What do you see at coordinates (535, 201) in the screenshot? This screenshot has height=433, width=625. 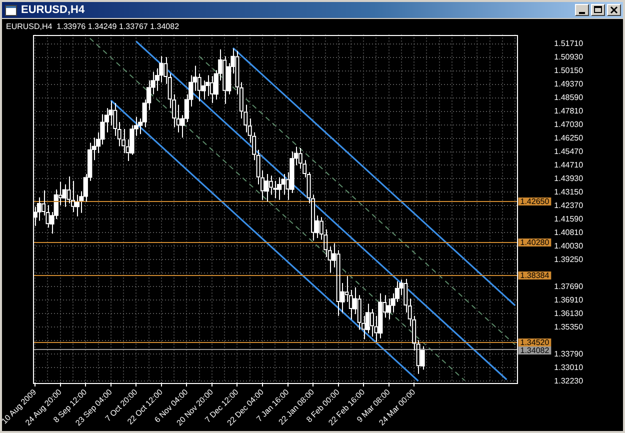 I see `ref-line-label: 1.42650` at bounding box center [535, 201].